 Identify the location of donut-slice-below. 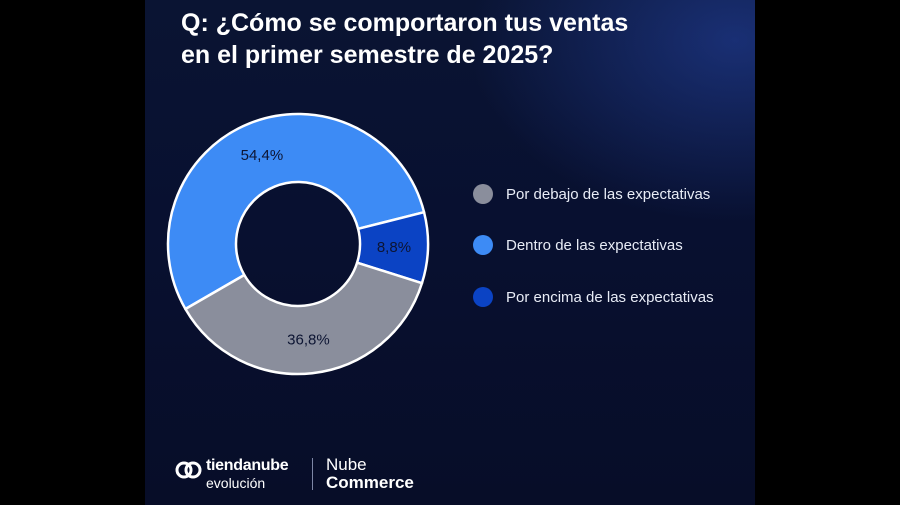
(304, 318).